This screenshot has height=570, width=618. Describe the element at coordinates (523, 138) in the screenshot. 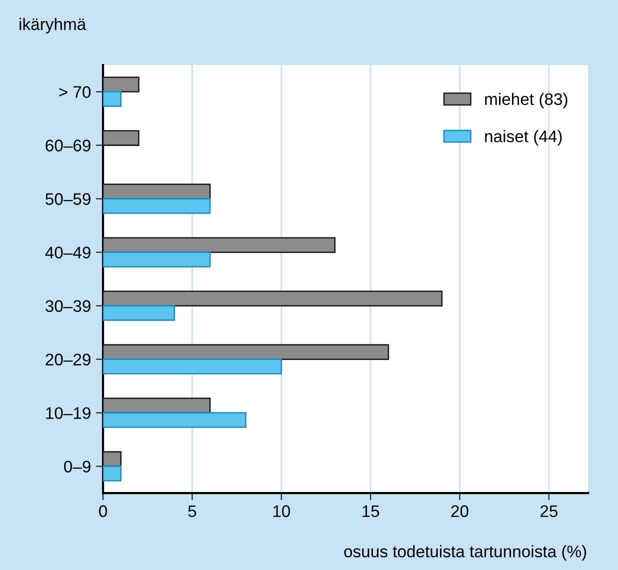

I see `legend-label: naiset (44)` at that location.